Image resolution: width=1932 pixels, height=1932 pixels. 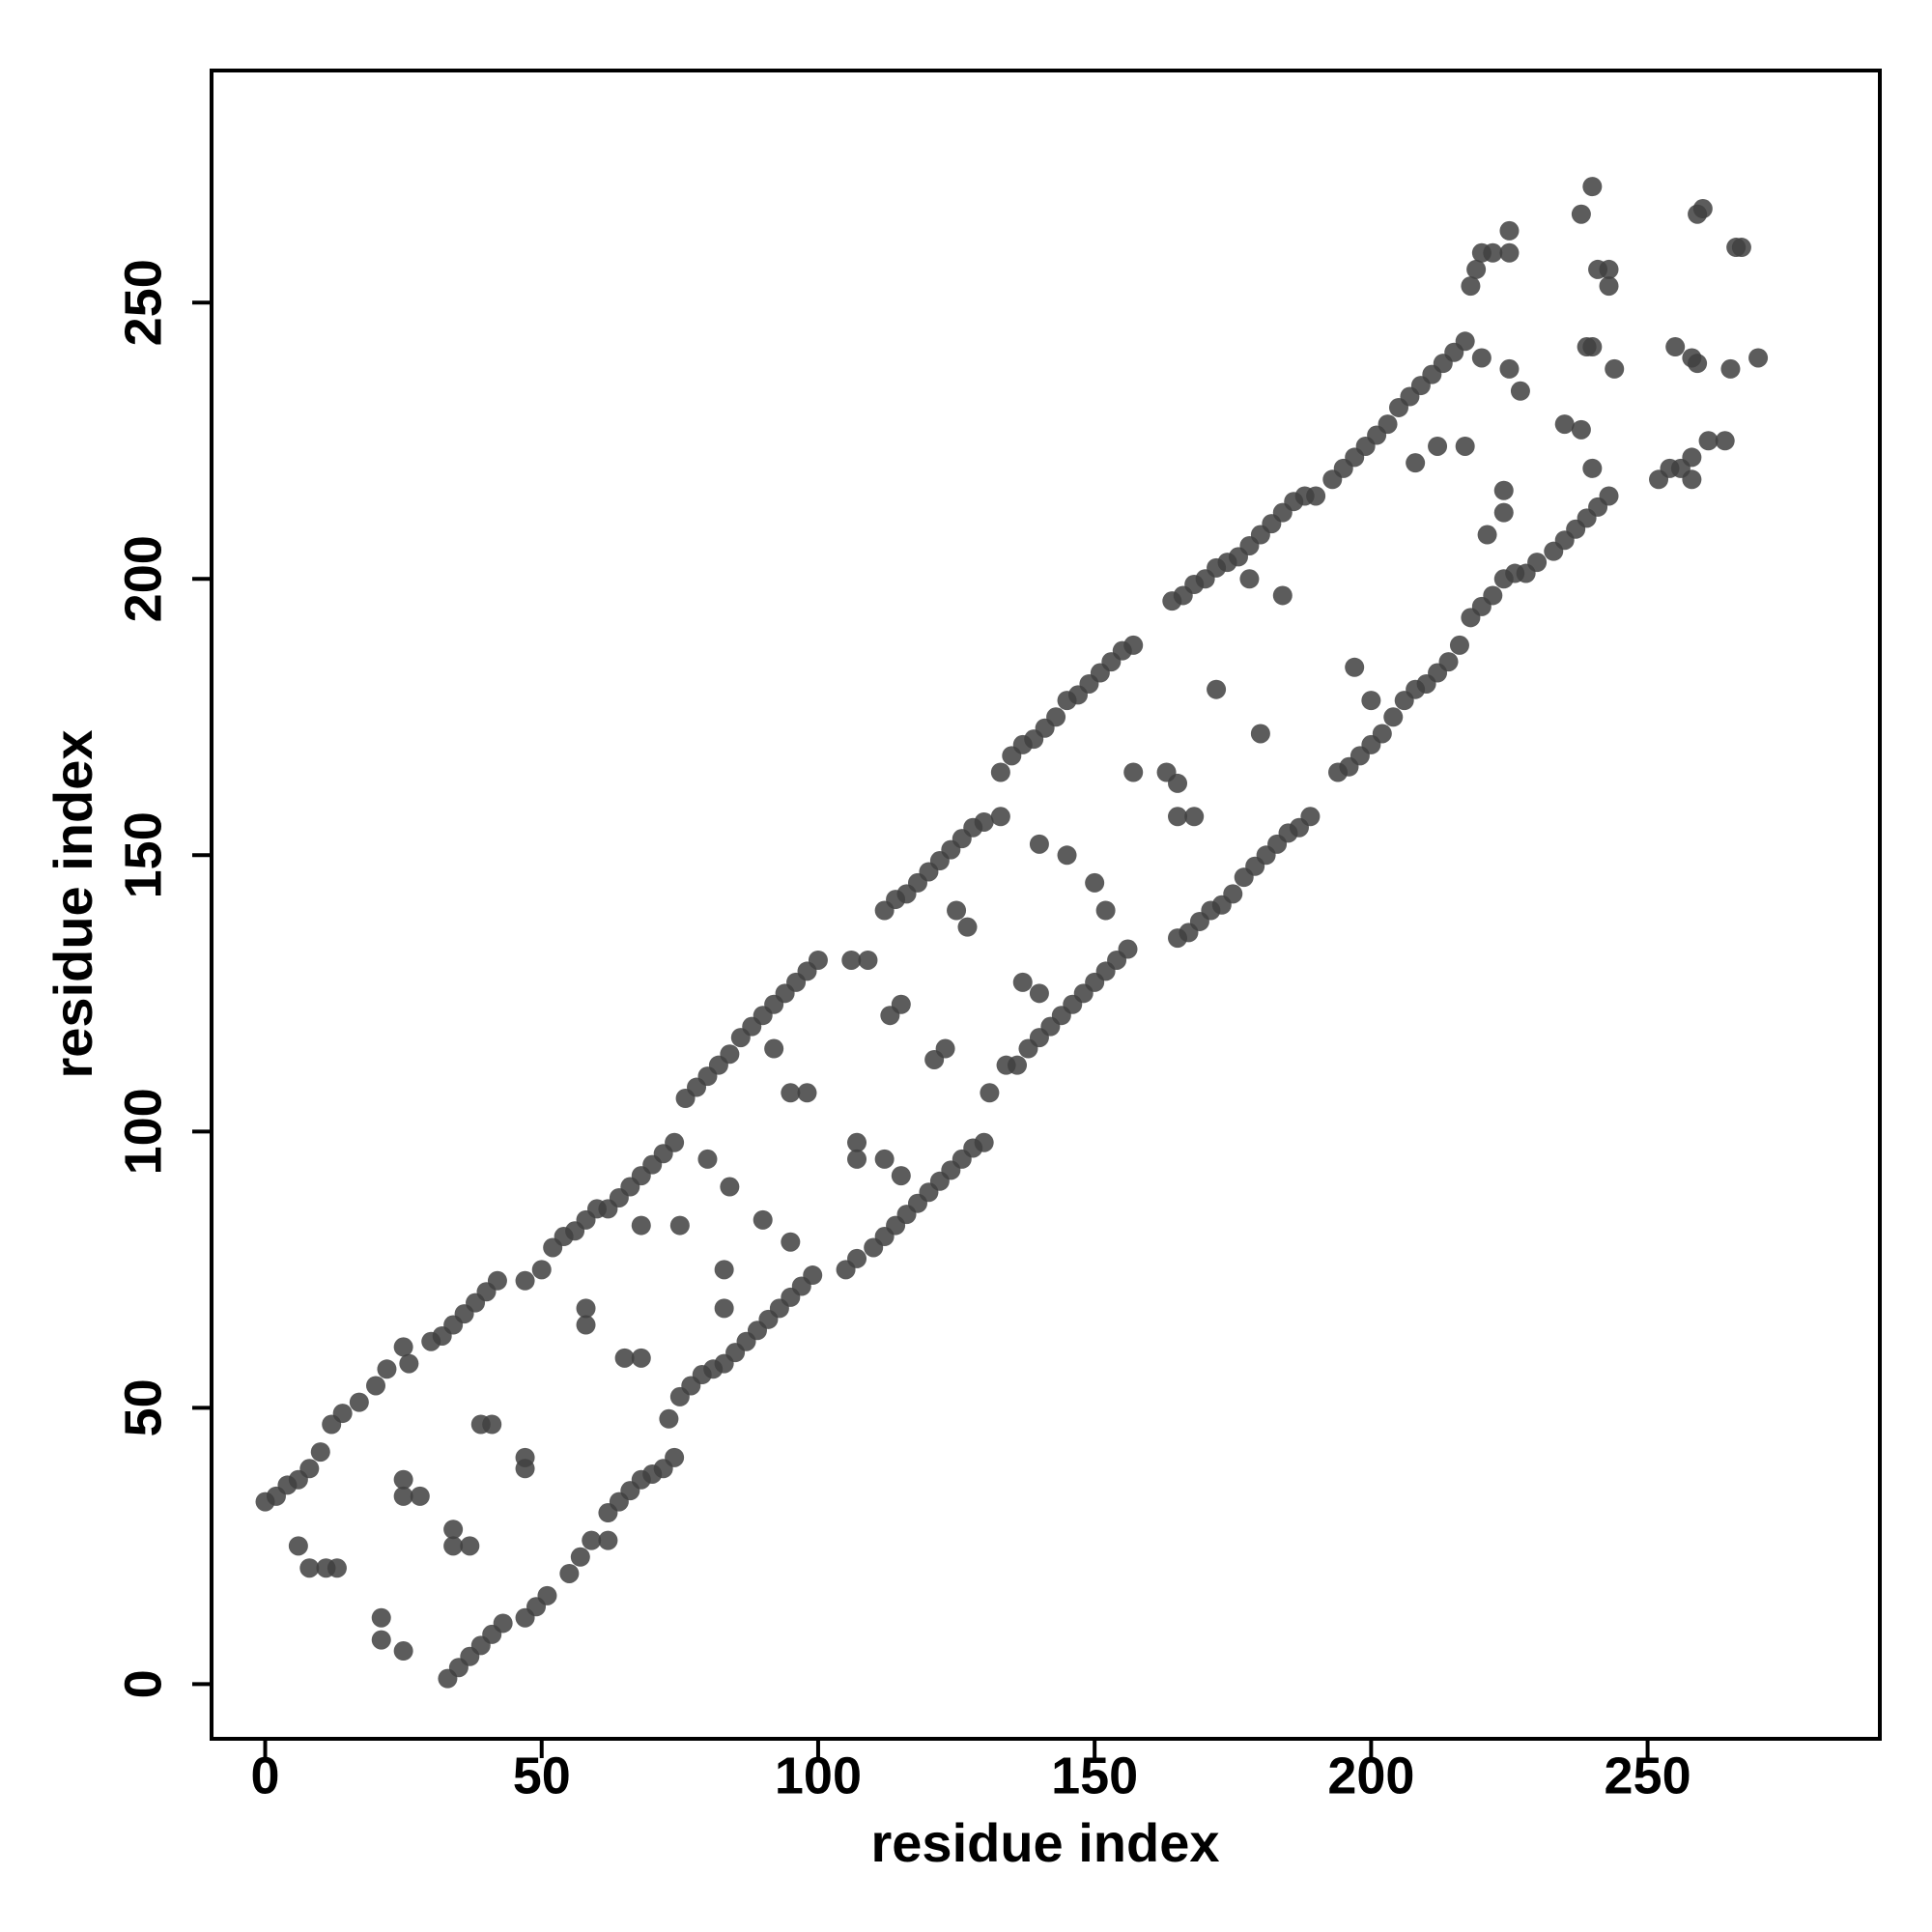 I want to click on x-tick-label: 0, so click(x=265, y=1775).